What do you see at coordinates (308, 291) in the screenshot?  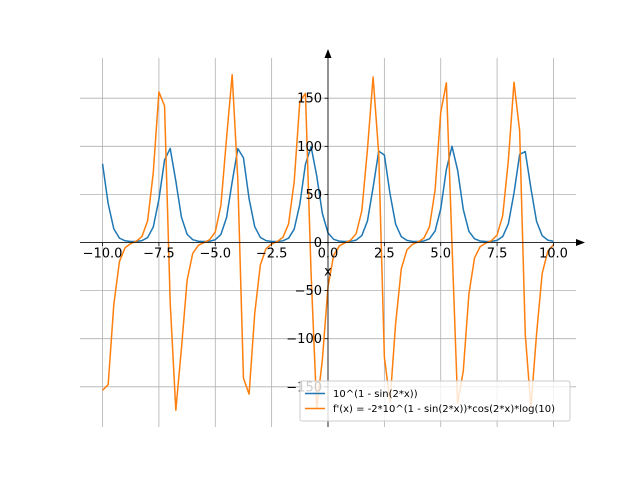 I see `y-tick-label: −50` at bounding box center [308, 291].